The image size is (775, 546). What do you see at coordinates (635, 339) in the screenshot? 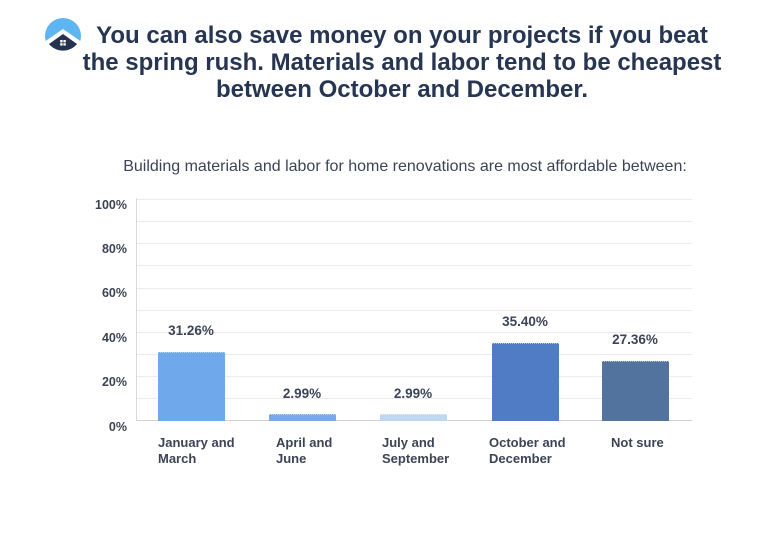
I see `bar-value-label: 27.36%` at bounding box center [635, 339].